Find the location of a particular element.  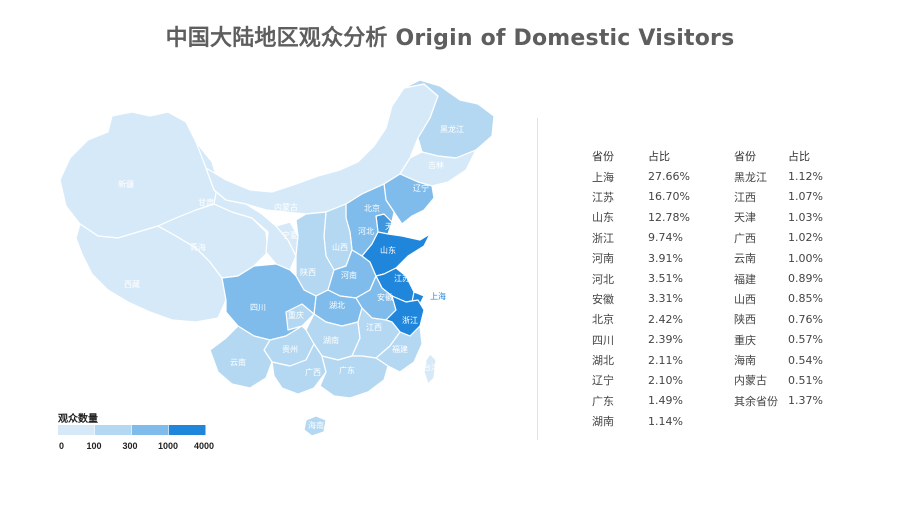

map-region-label: 云南 is located at coordinates (238, 362).